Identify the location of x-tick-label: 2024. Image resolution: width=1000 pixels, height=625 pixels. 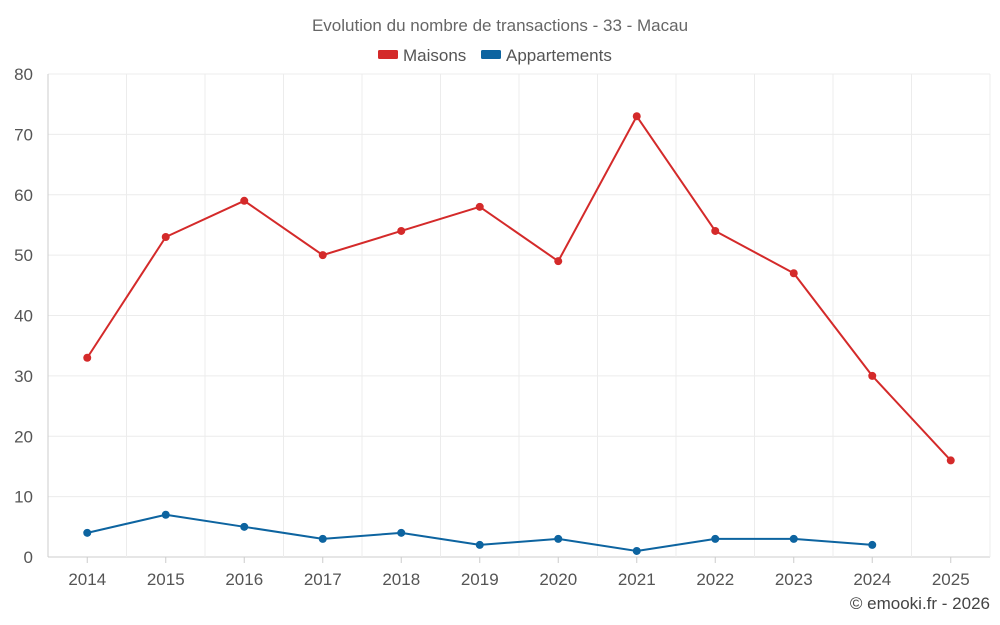
(872, 579).